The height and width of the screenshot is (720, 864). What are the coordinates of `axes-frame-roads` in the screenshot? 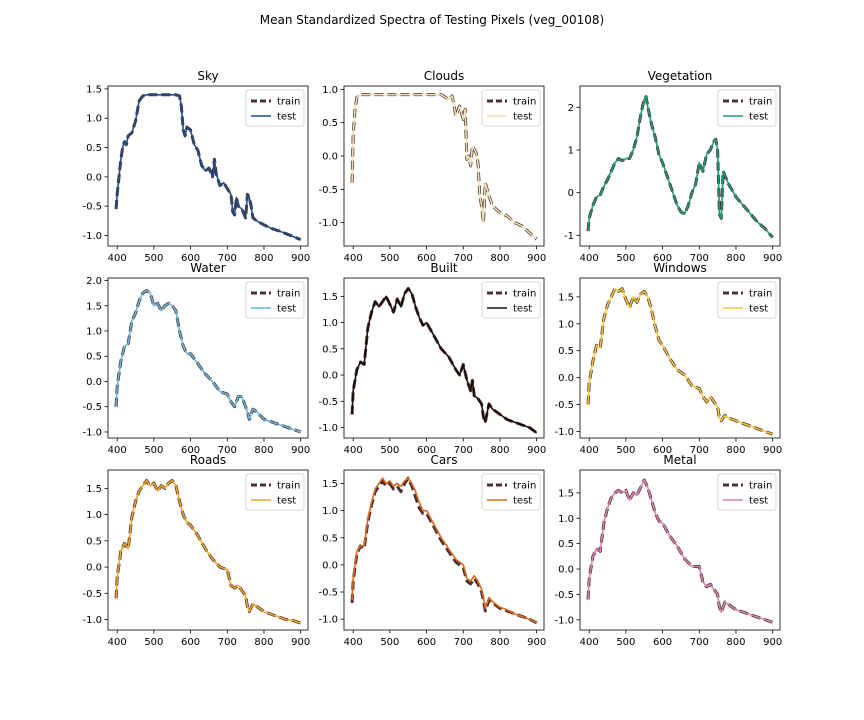 It's located at (208, 550).